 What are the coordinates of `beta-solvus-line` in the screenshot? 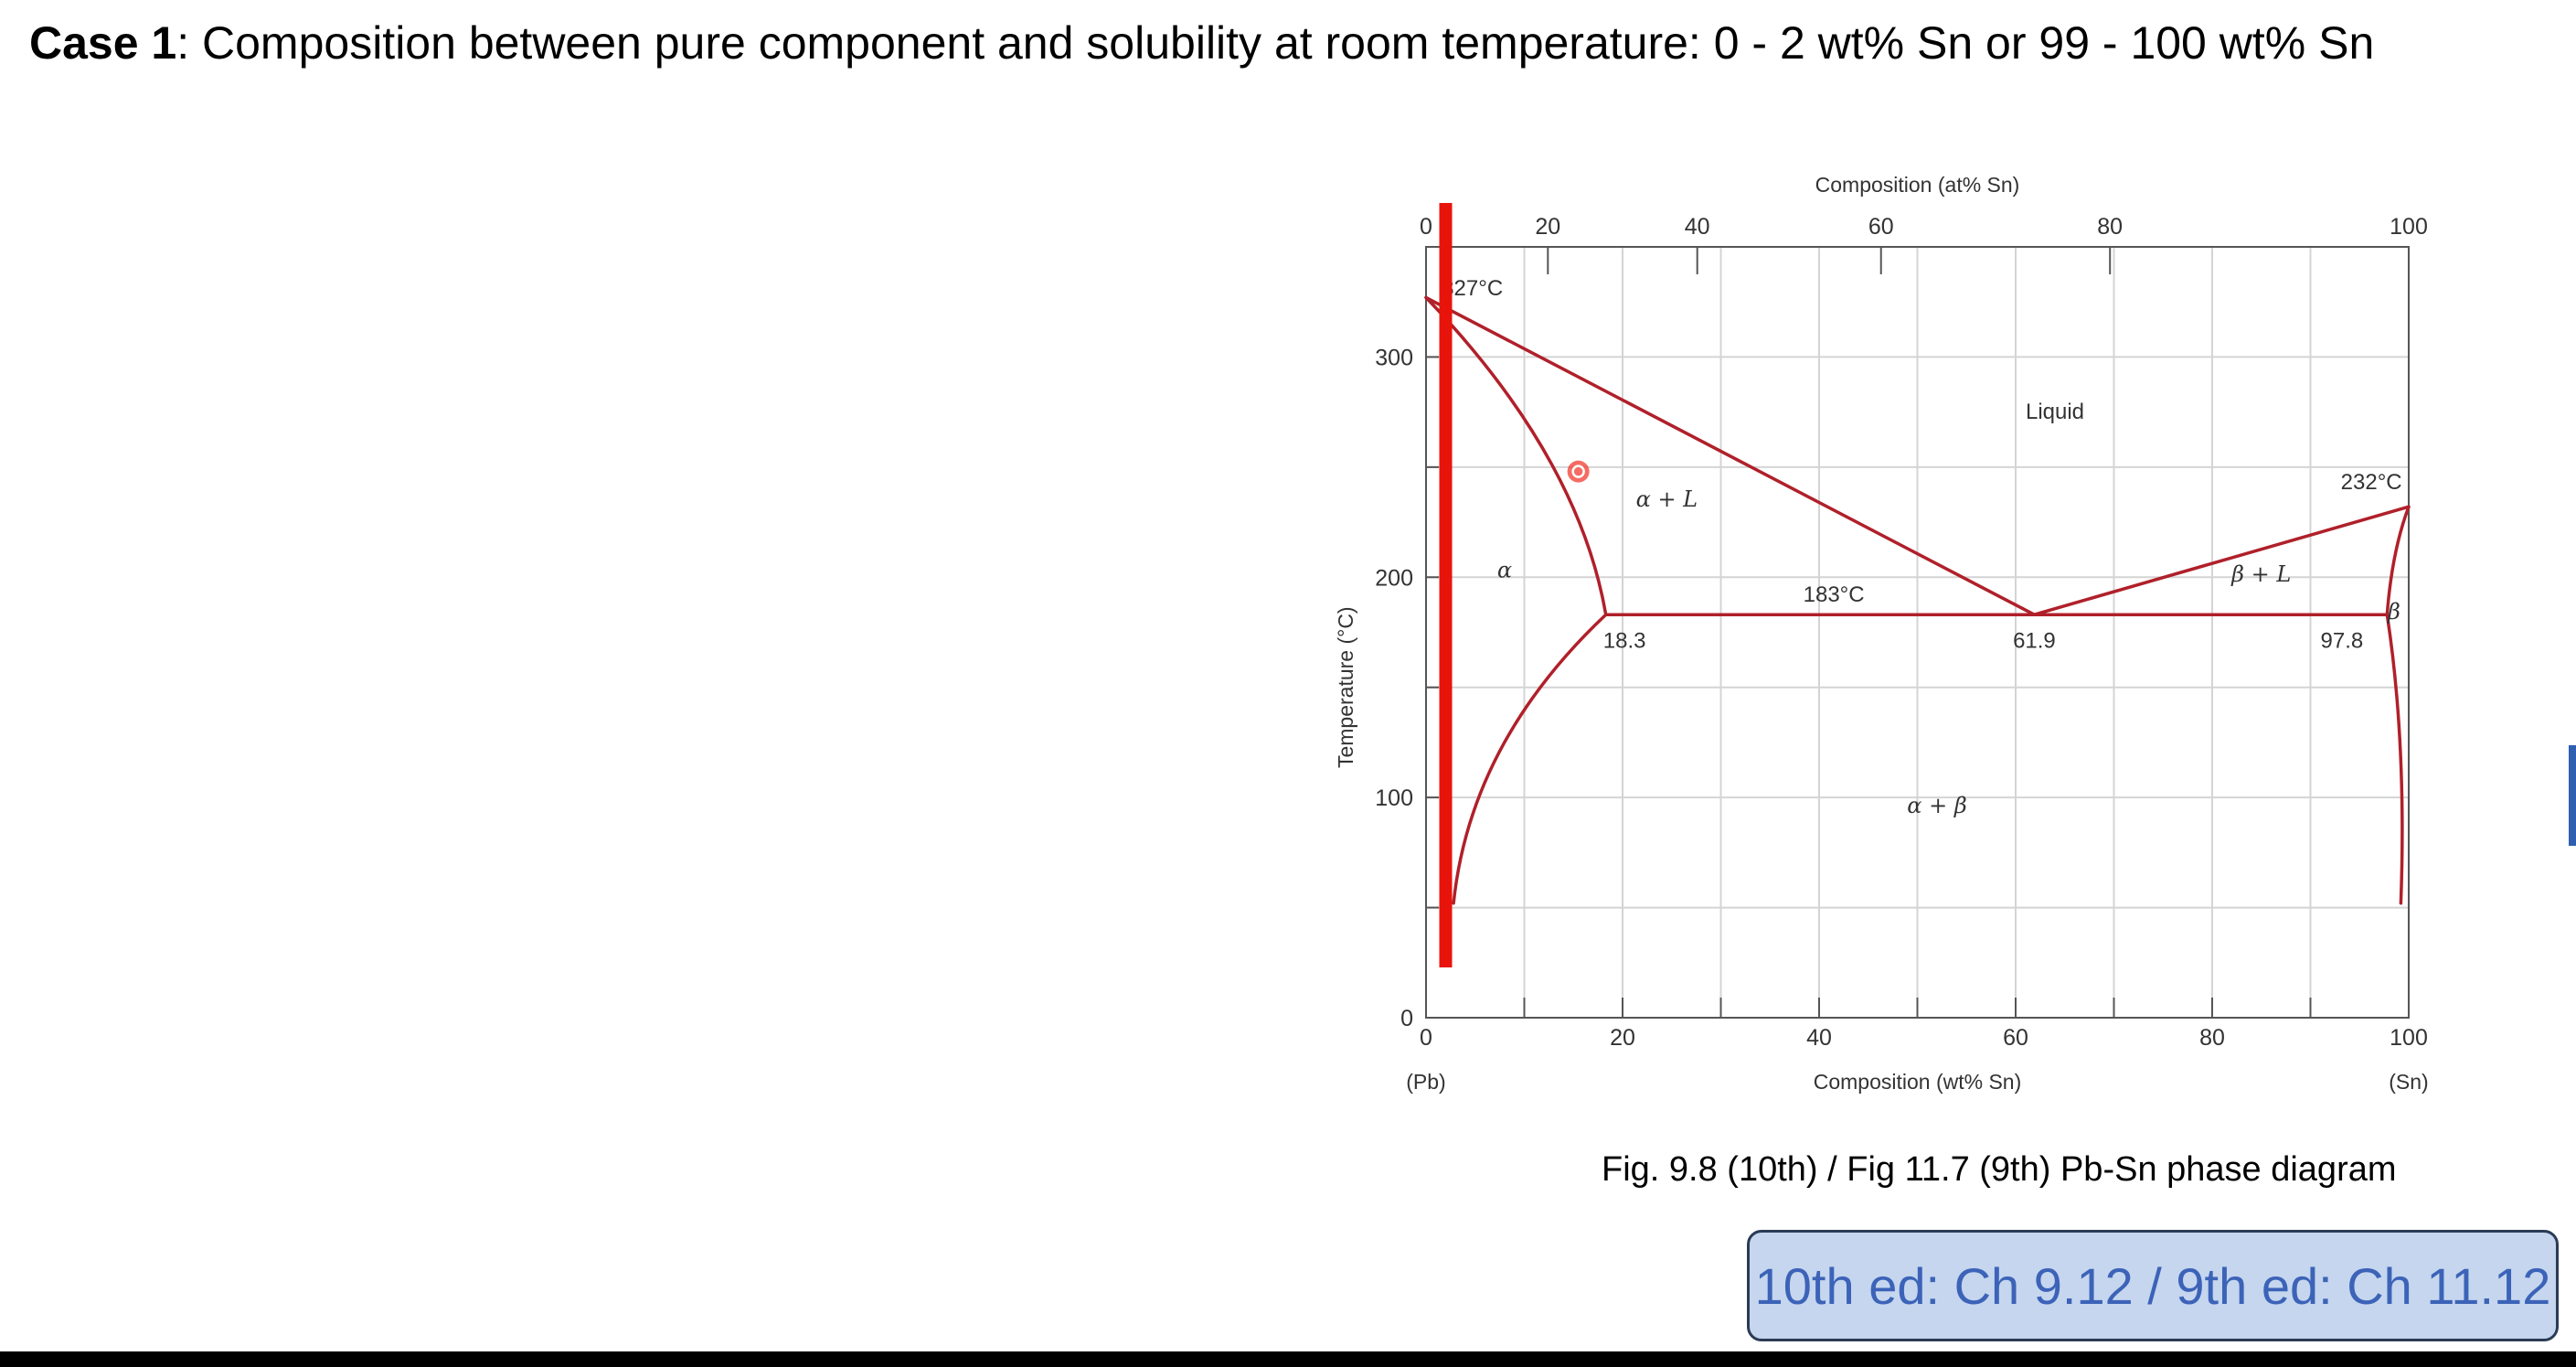 It's located at (2394, 759).